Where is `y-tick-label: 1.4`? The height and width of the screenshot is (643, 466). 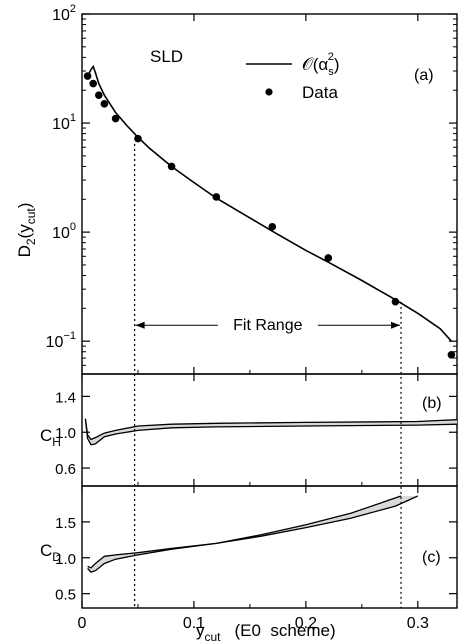
y-tick-label: 1.4 is located at coordinates (65, 397).